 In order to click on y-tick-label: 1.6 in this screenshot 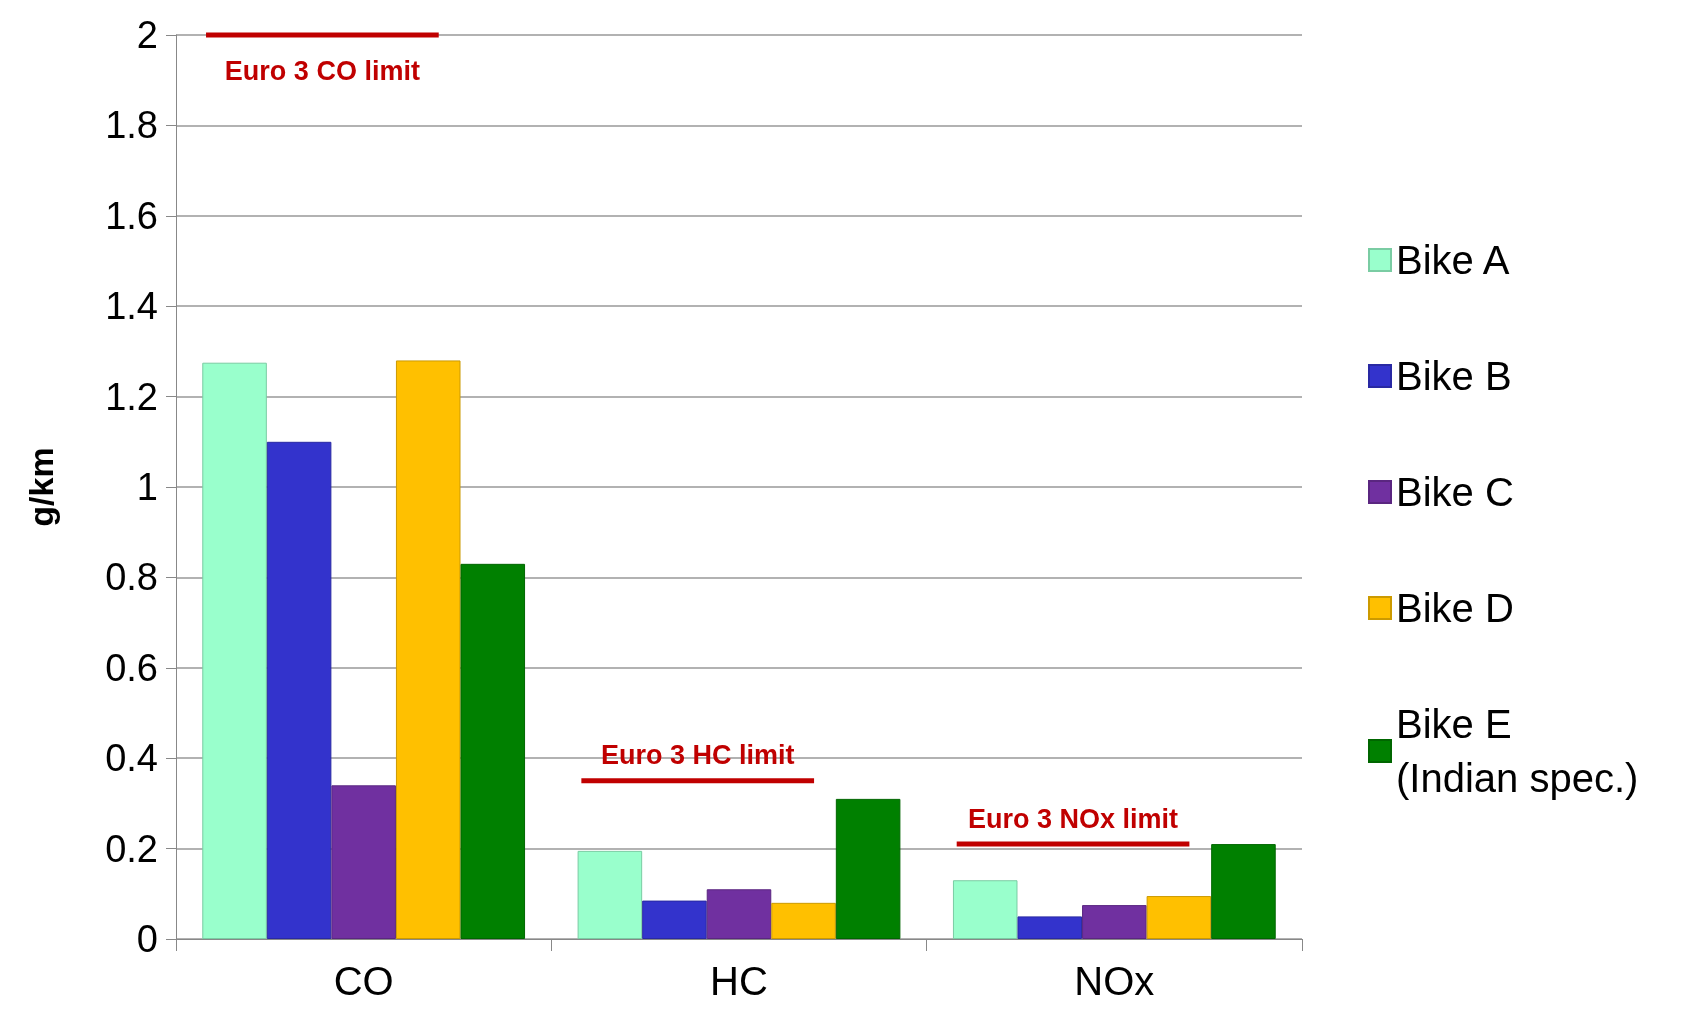, I will do `click(131, 215)`.